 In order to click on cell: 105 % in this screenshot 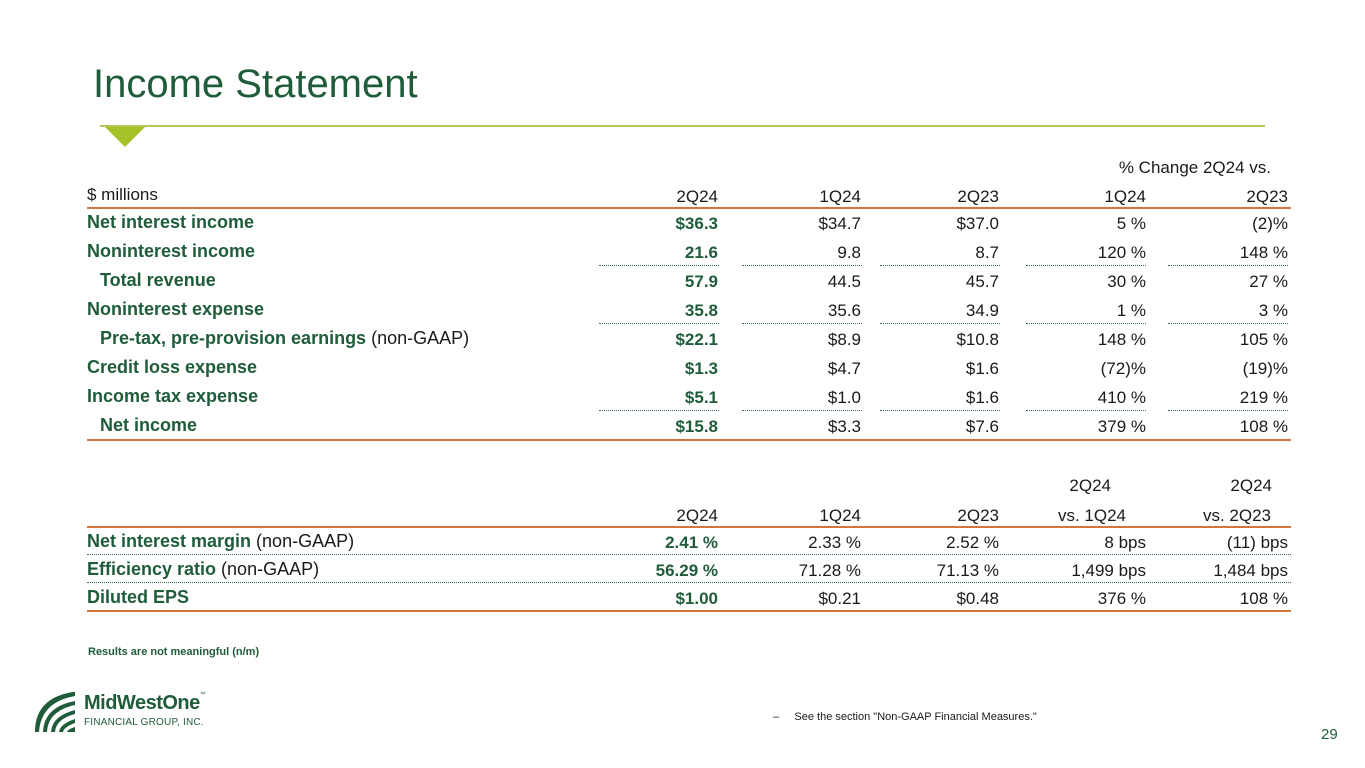, I will do `click(1263, 339)`.